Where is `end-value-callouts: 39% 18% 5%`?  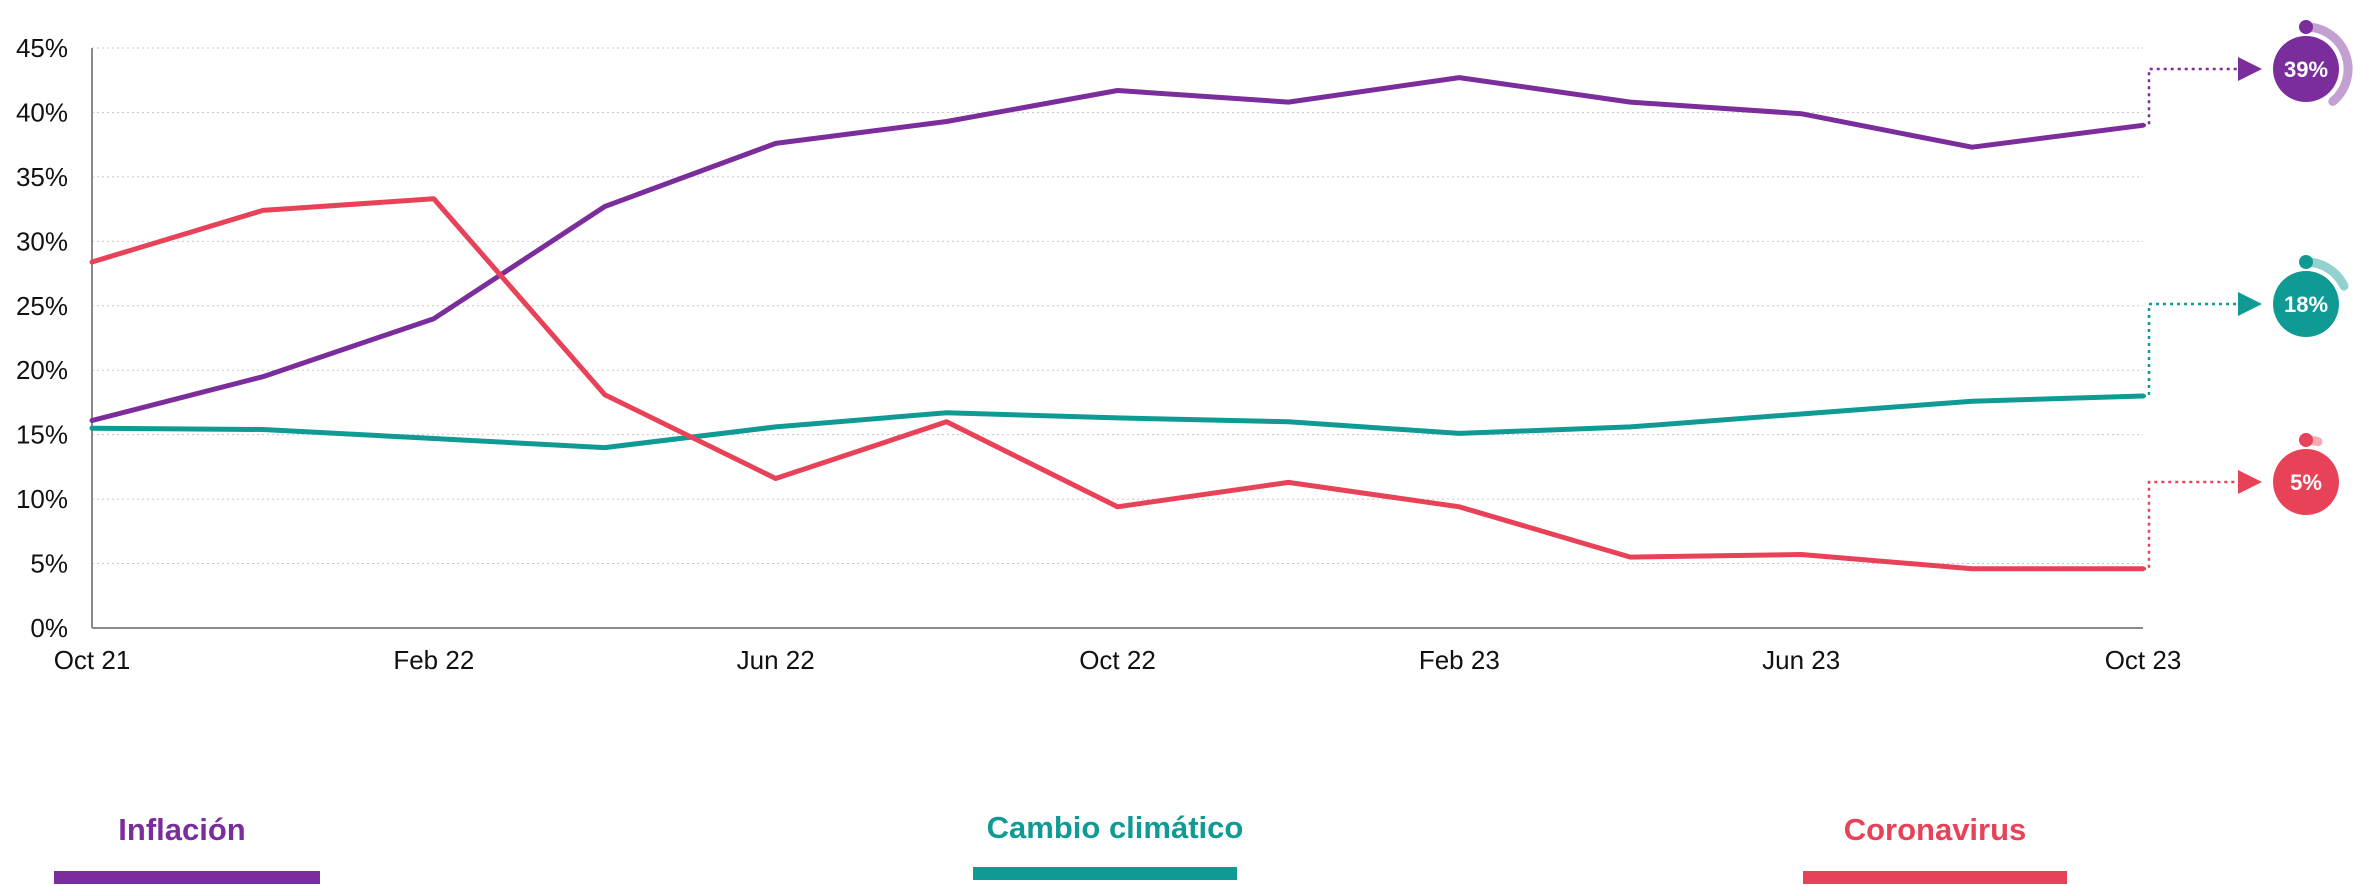
end-value-callouts: 39% 18% 5% is located at coordinates (2248, 295).